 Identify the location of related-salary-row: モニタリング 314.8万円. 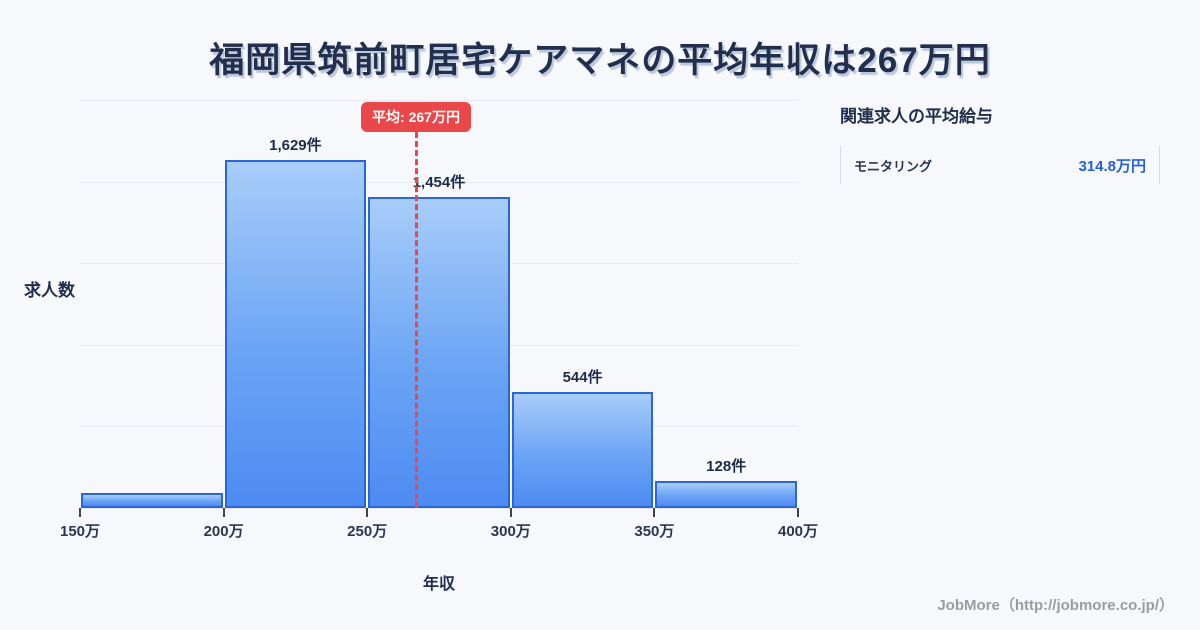
(1000, 165).